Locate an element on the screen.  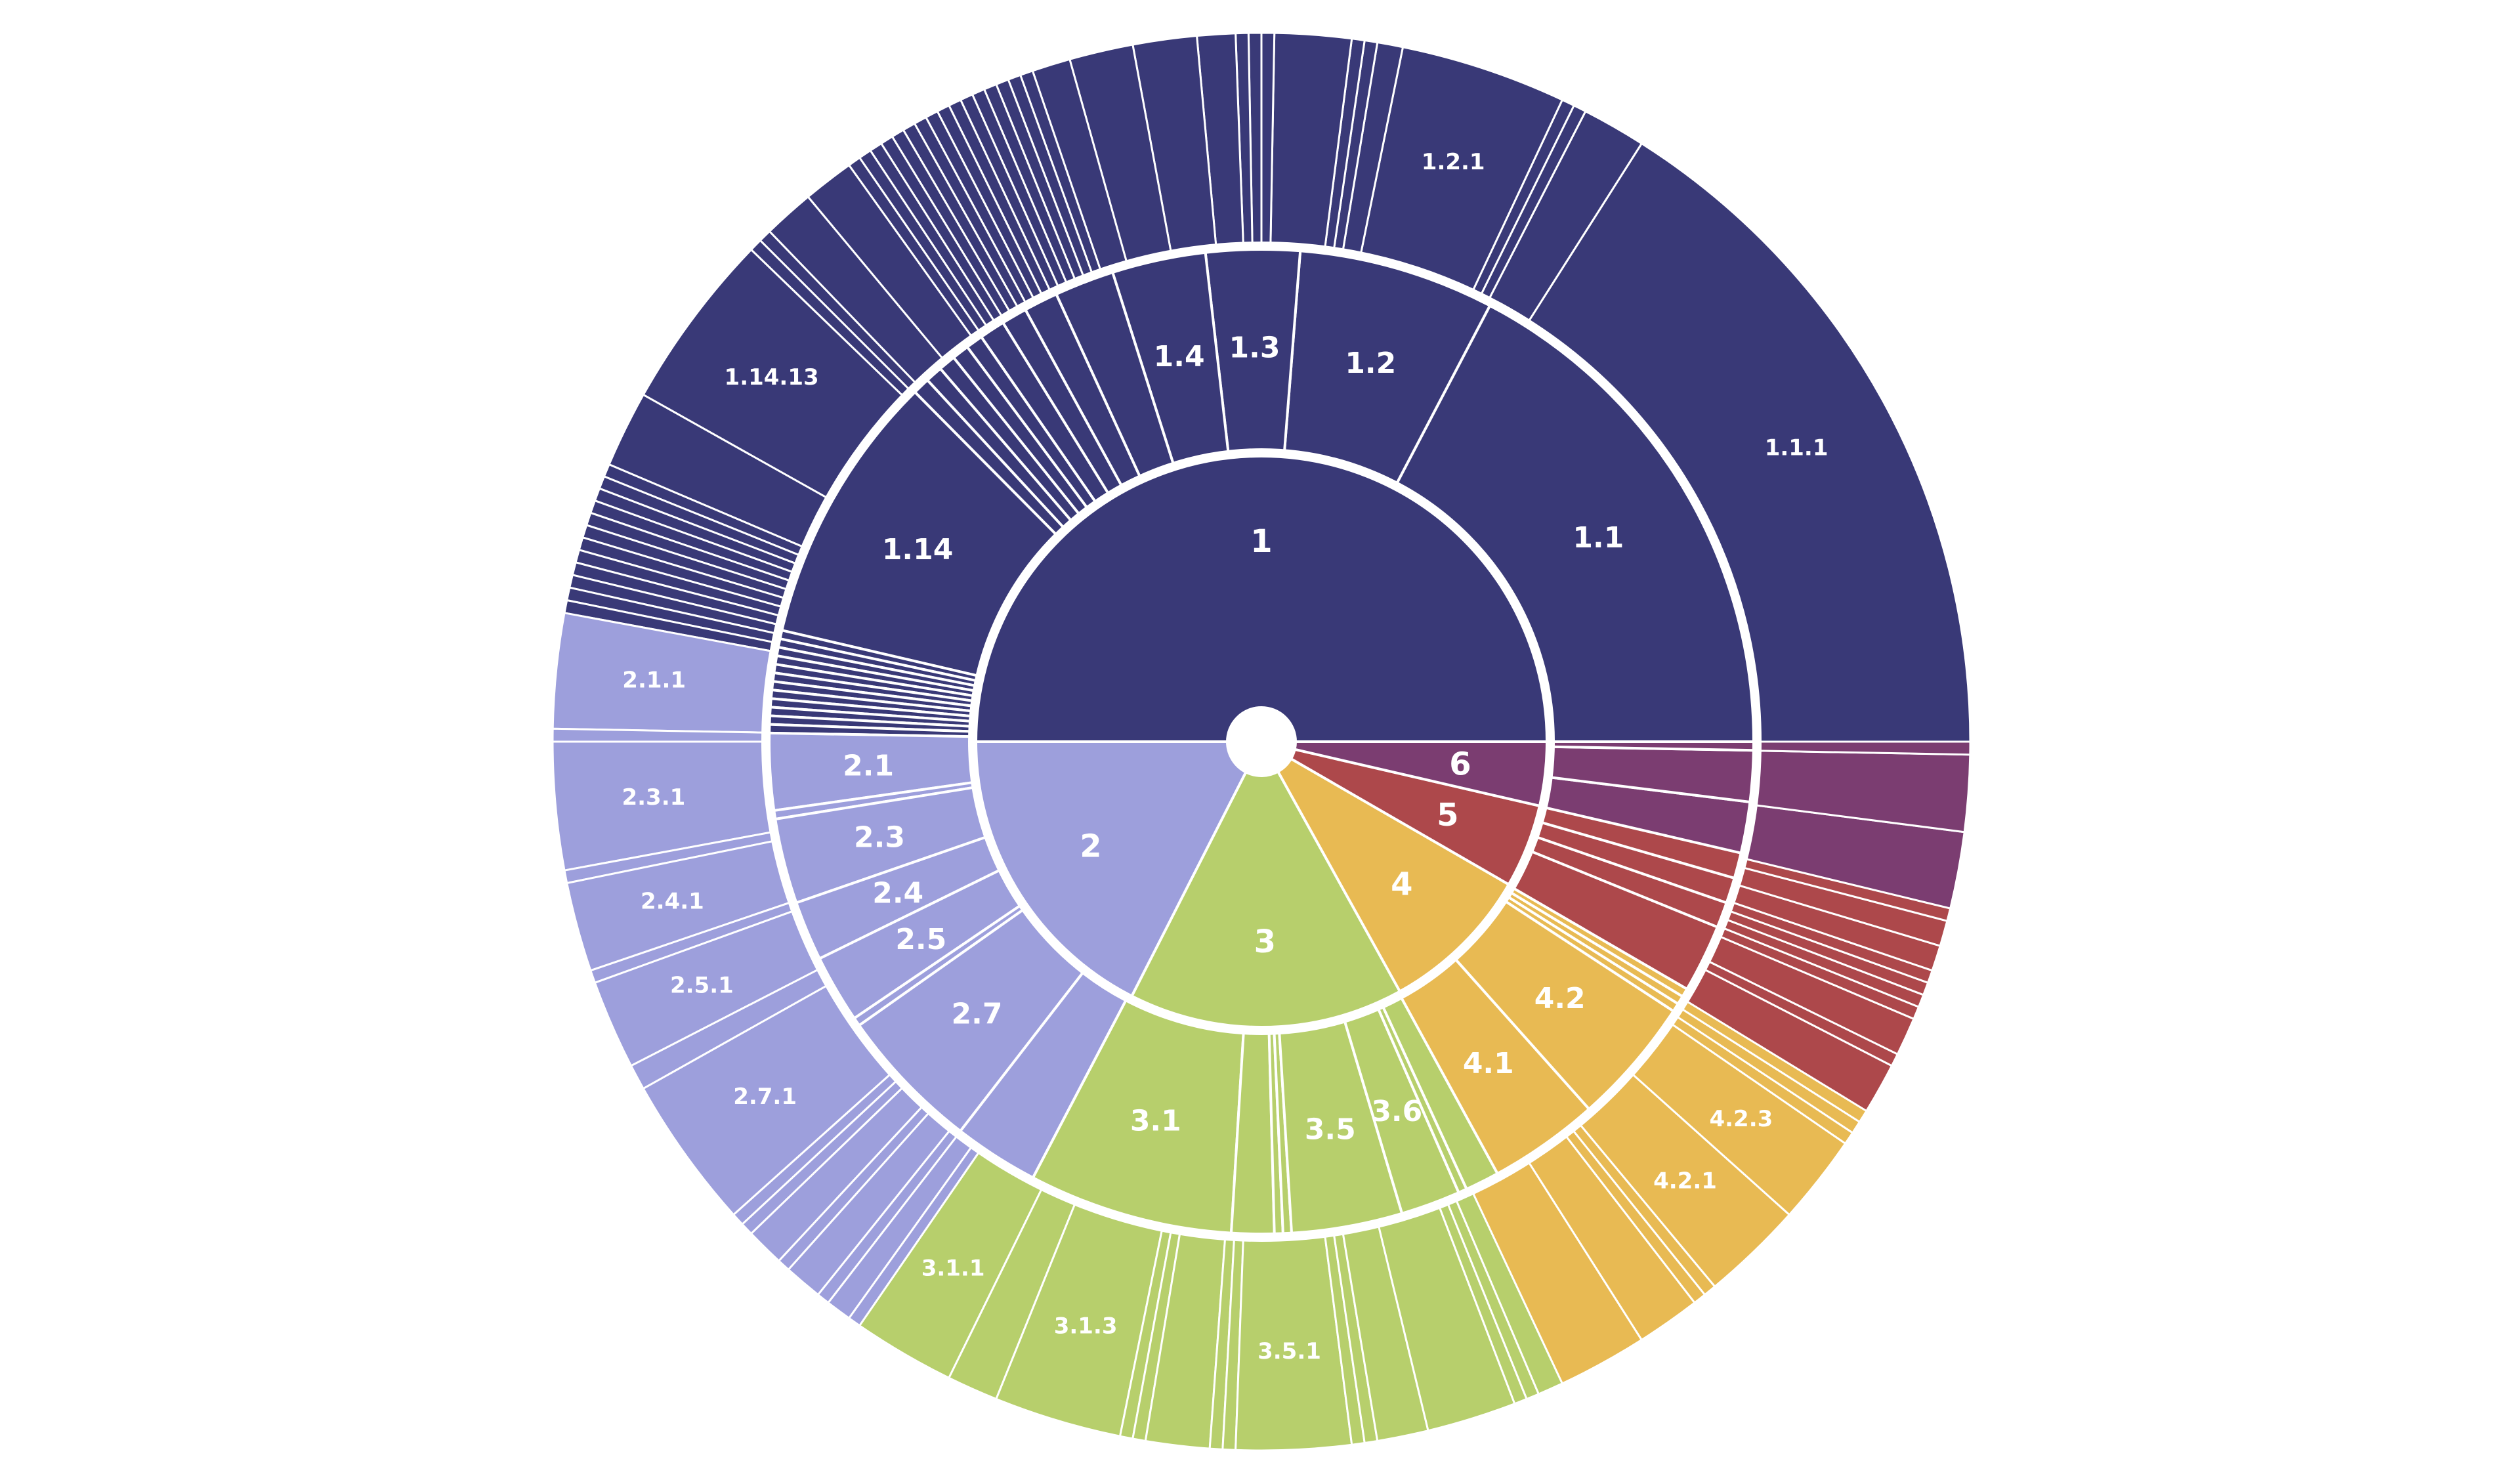
slice-label-2.5.1: 2.5.1 is located at coordinates (702, 986).